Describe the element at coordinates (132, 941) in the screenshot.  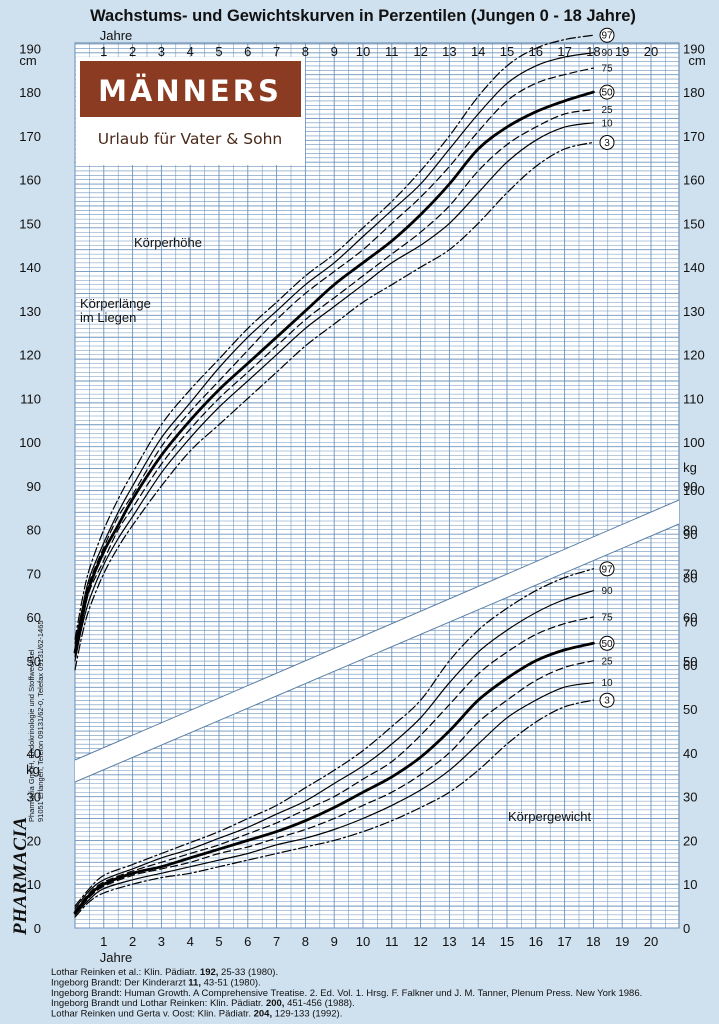
I see `bottom-age-tick: 2` at that location.